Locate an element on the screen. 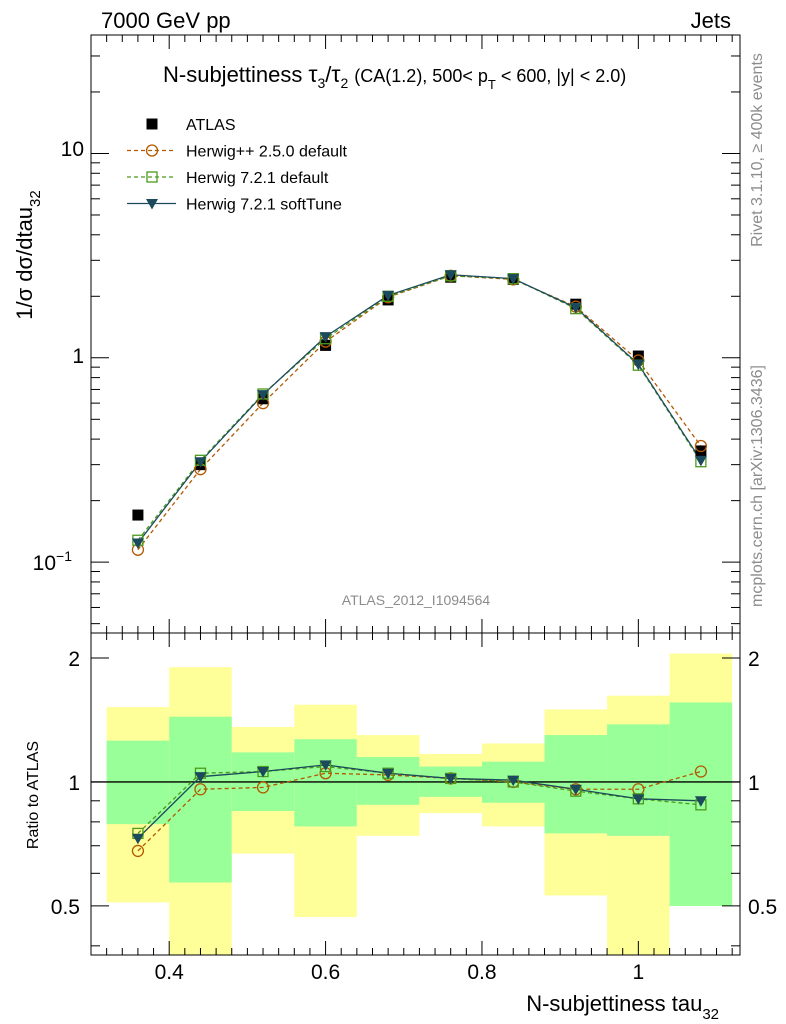  x-label-sub: 32 is located at coordinates (710, 1014).